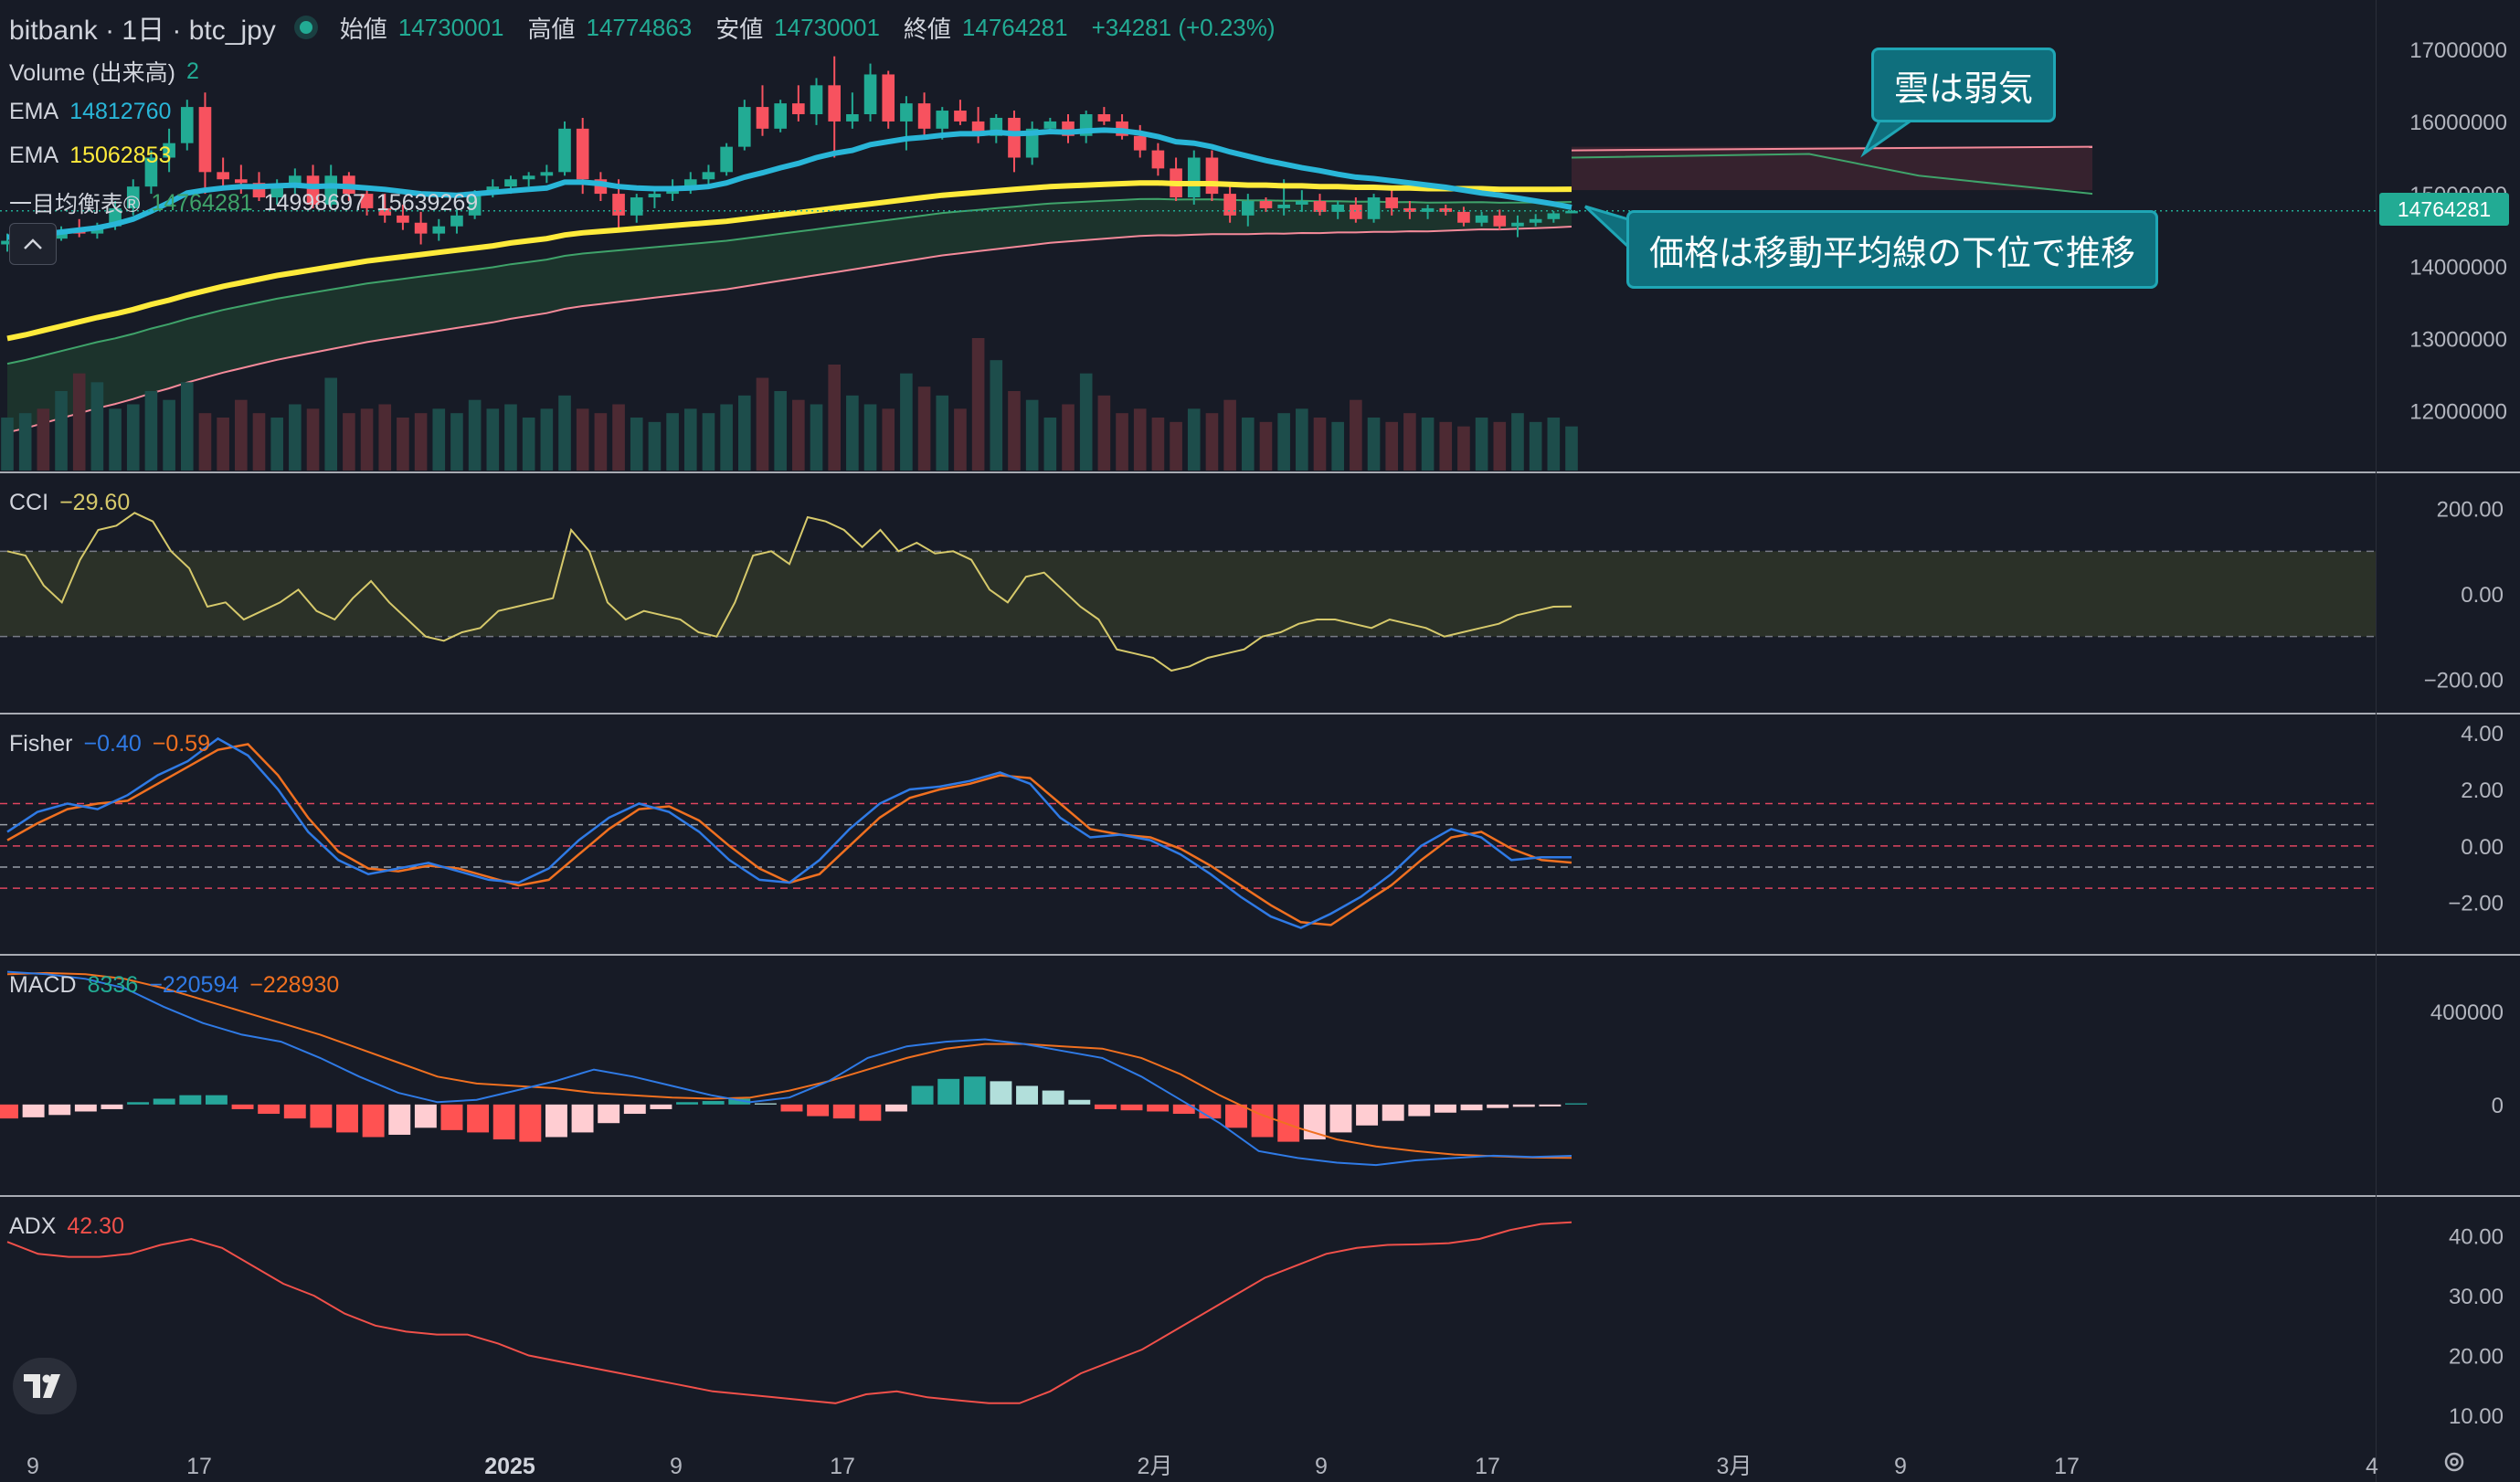 This screenshot has height=1482, width=2520. What do you see at coordinates (1832, 168) in the screenshot?
I see `ichimoku-cloud-bear` at bounding box center [1832, 168].